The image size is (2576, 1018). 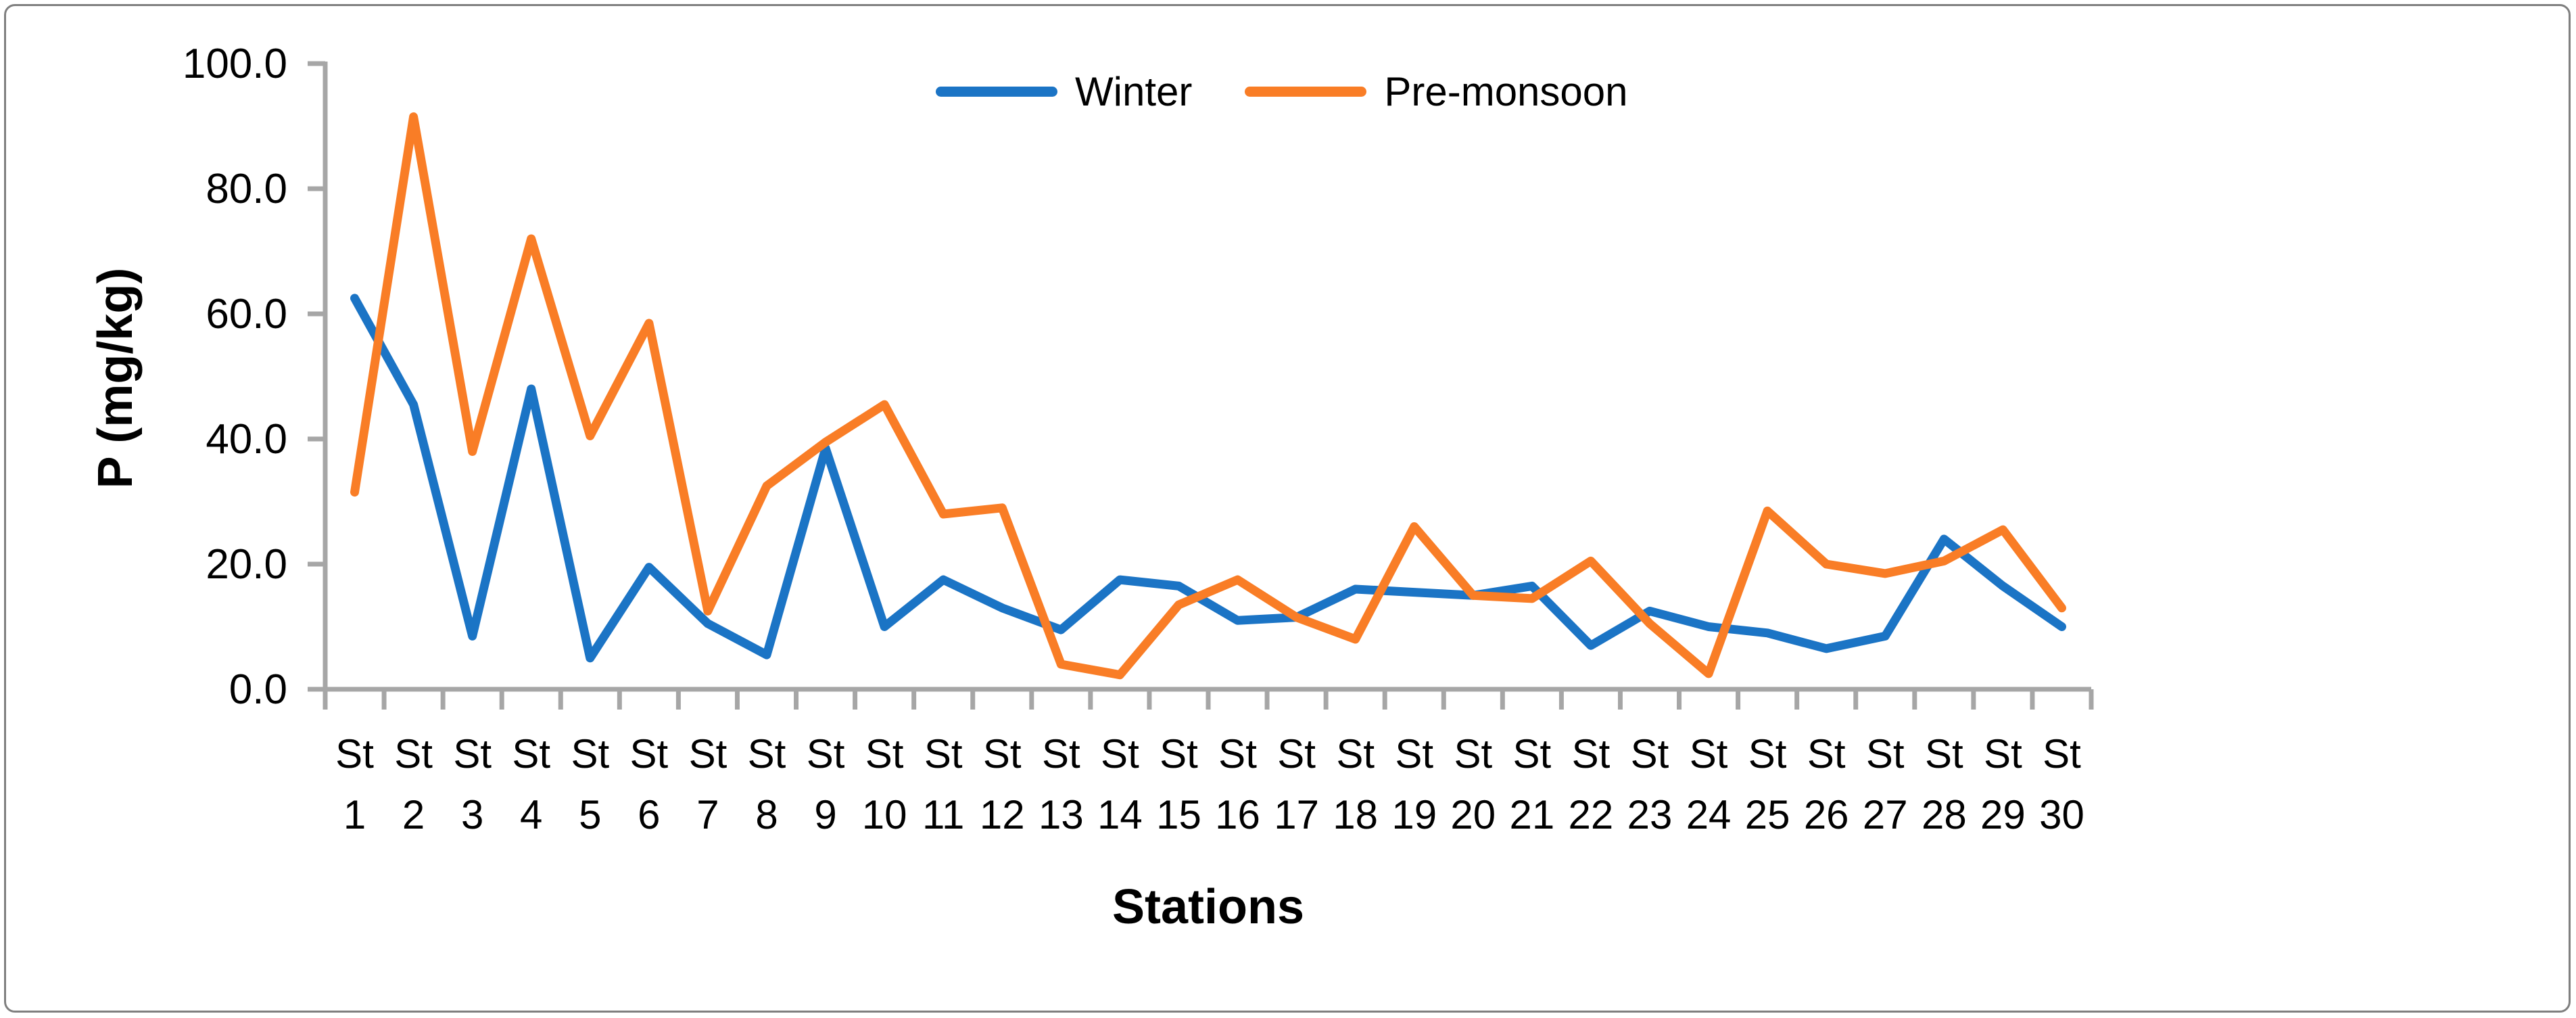 I want to click on winter-line-swatch-icon, so click(x=996, y=91).